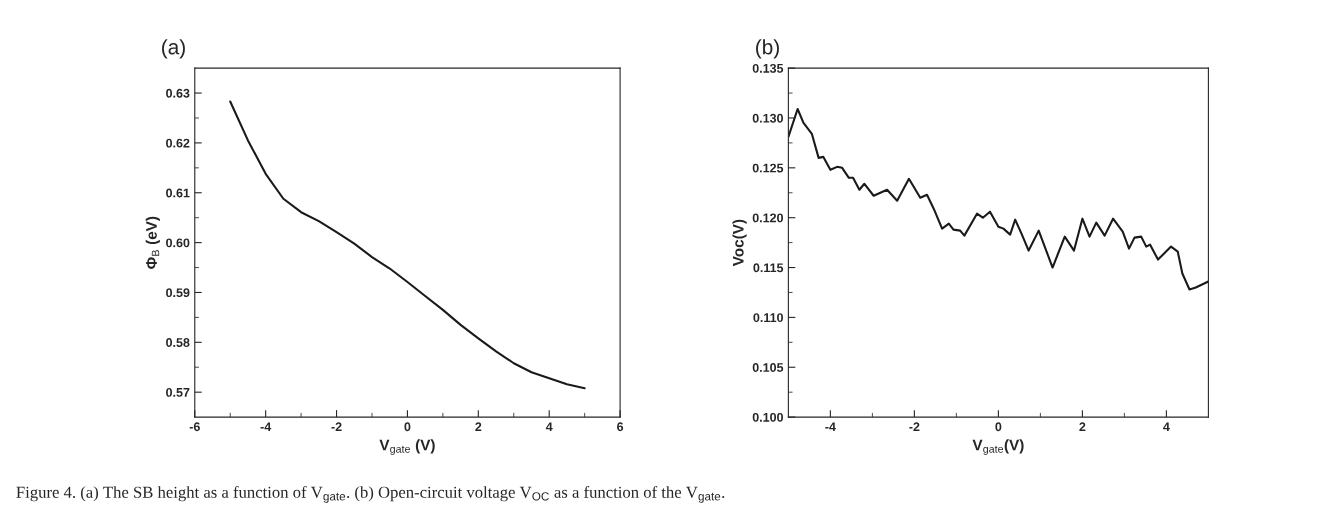 The width and height of the screenshot is (1325, 524). Describe the element at coordinates (768, 268) in the screenshot. I see `y-tick-label: 0.115` at that location.